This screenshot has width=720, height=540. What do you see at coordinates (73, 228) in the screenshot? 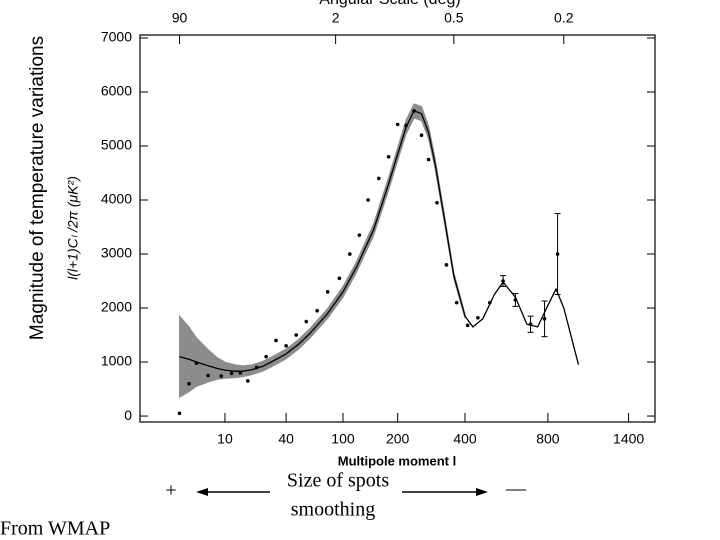
I see `y-label: l(l+1)Cₗ /2π (μK²)` at bounding box center [73, 228].